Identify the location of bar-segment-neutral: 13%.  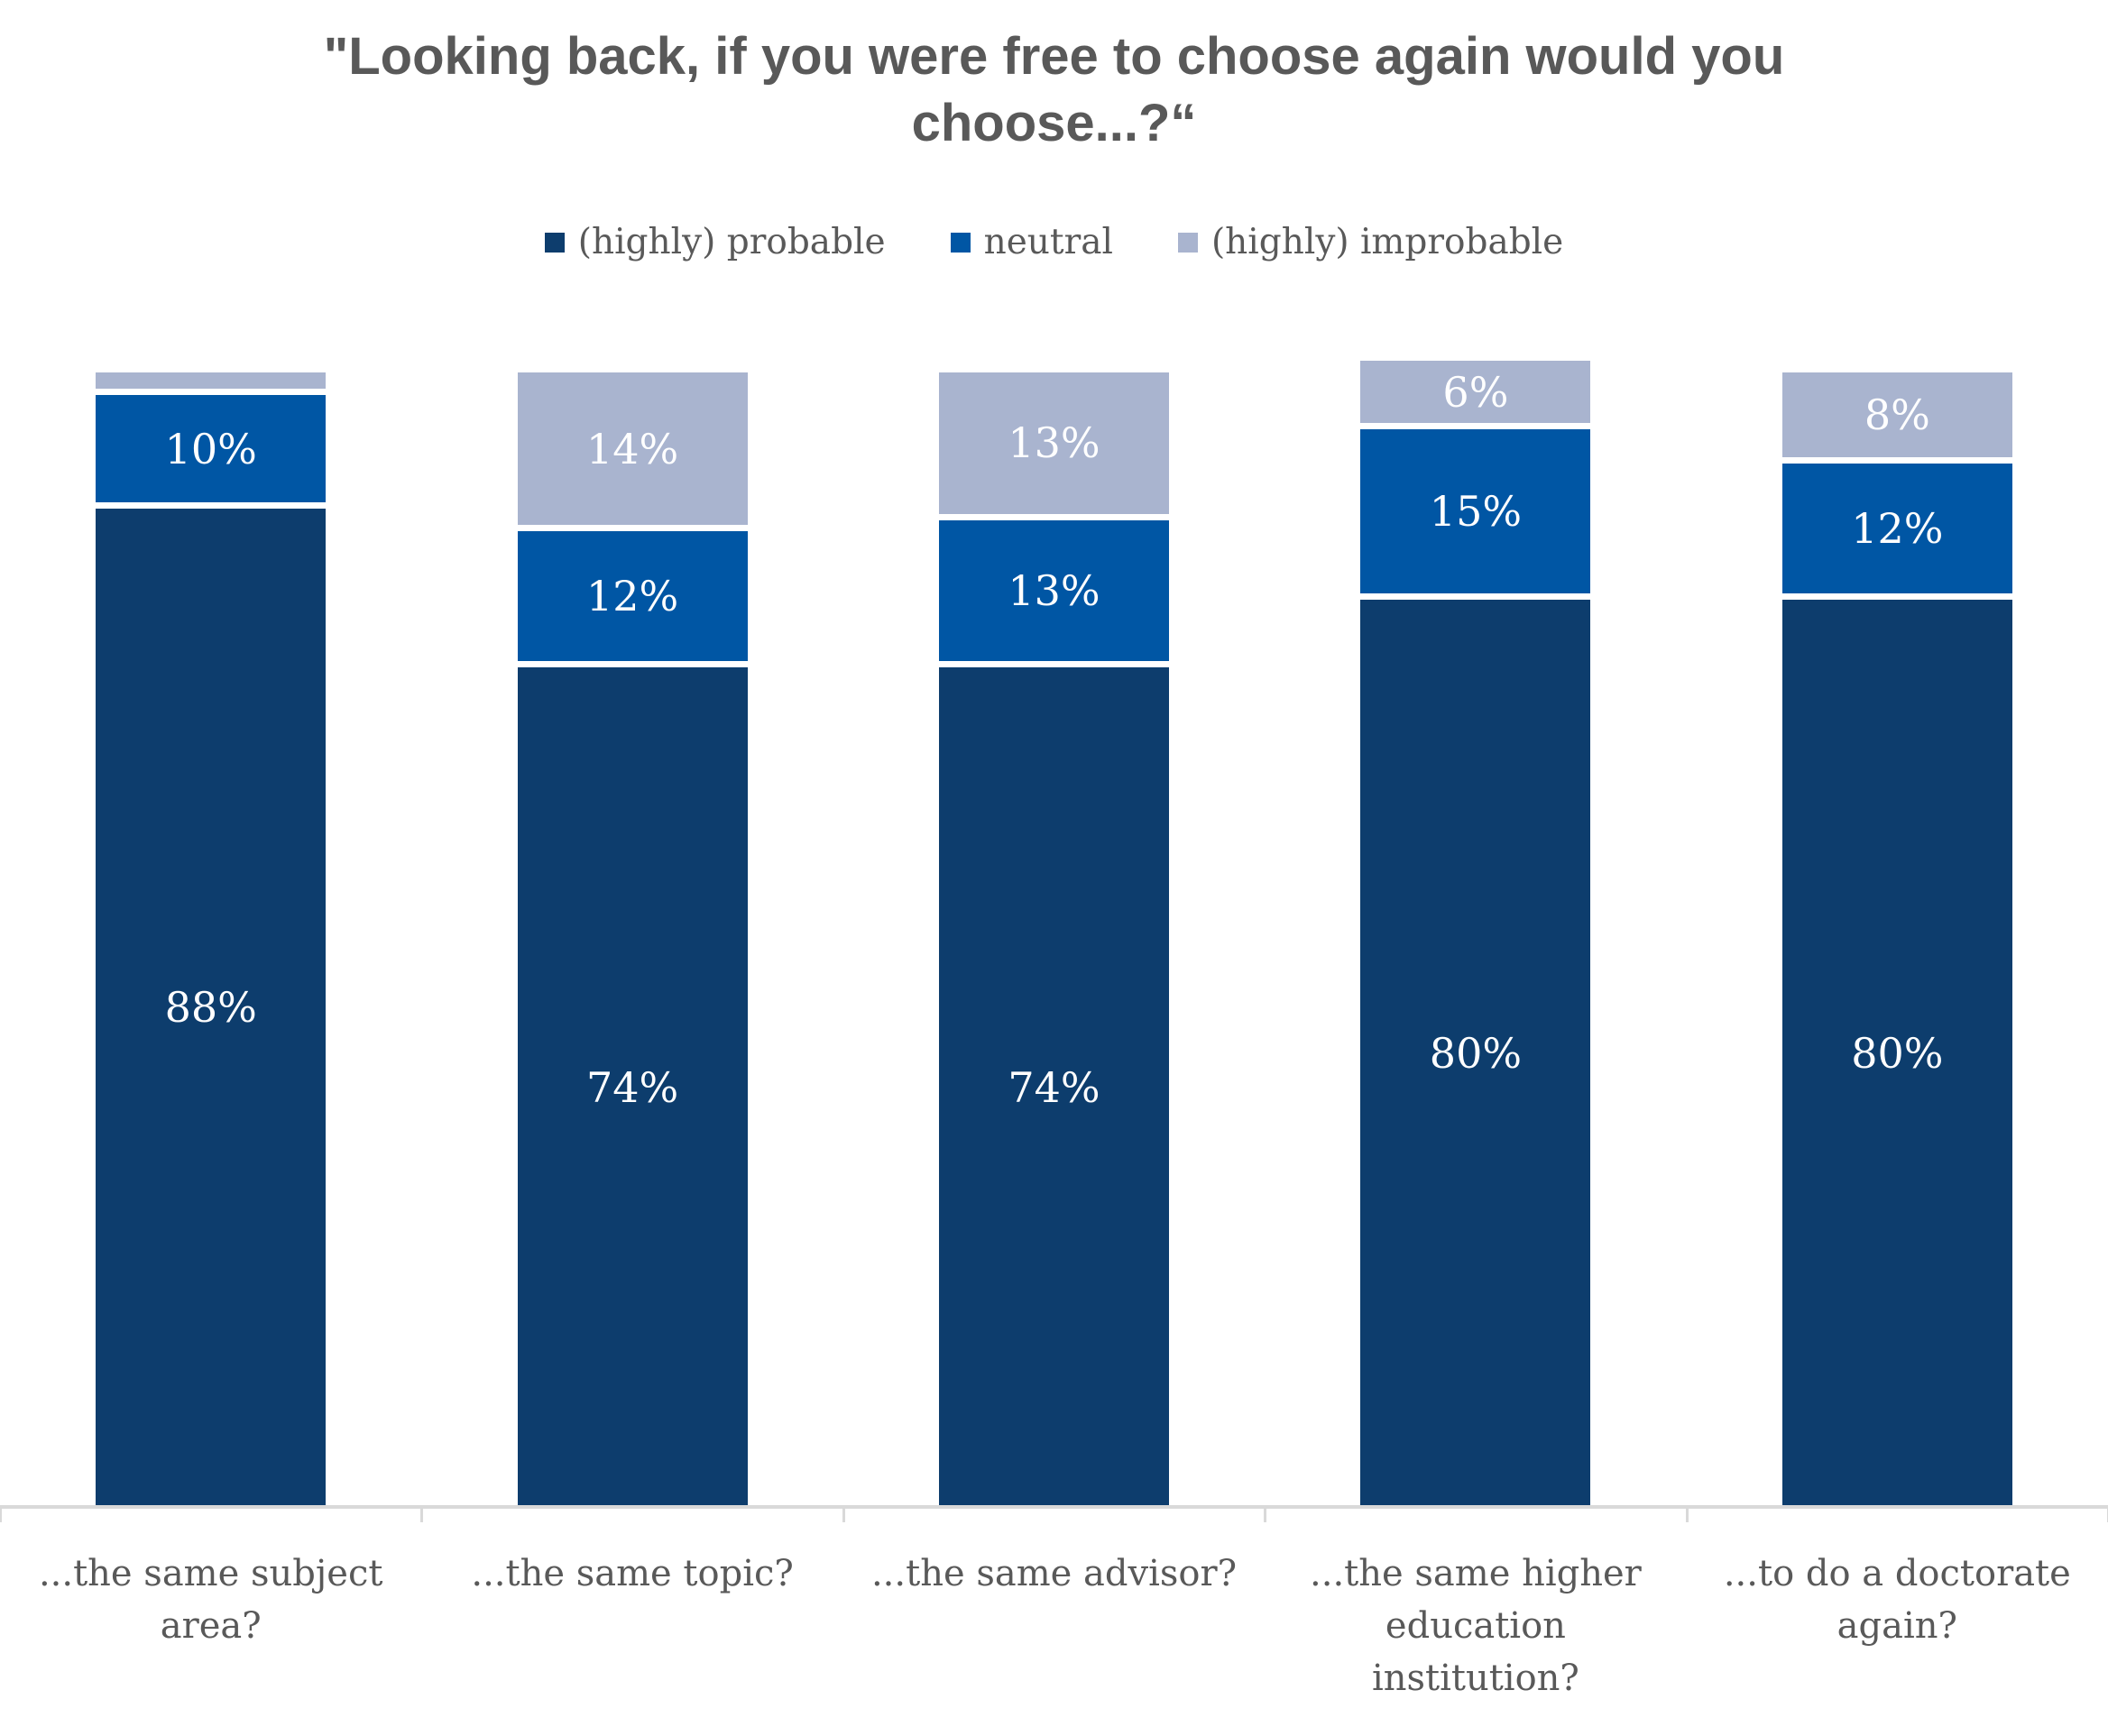
(1054, 593).